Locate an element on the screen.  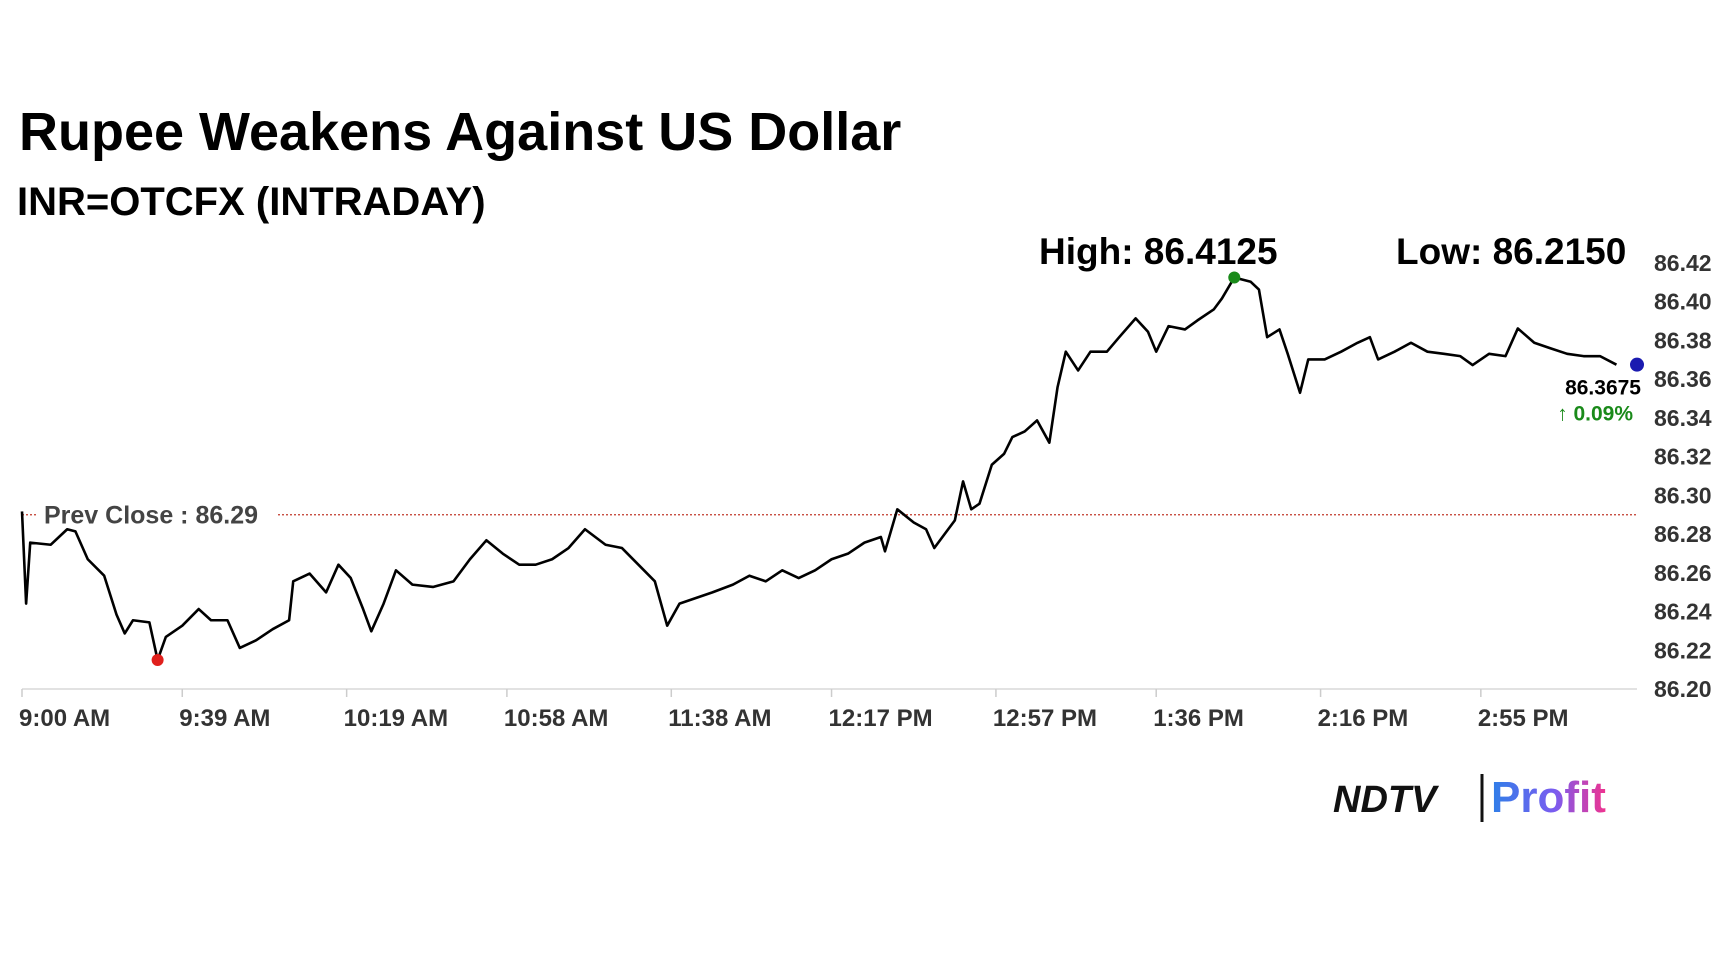
change-label: ↑ 0.09% is located at coordinates (1595, 414).